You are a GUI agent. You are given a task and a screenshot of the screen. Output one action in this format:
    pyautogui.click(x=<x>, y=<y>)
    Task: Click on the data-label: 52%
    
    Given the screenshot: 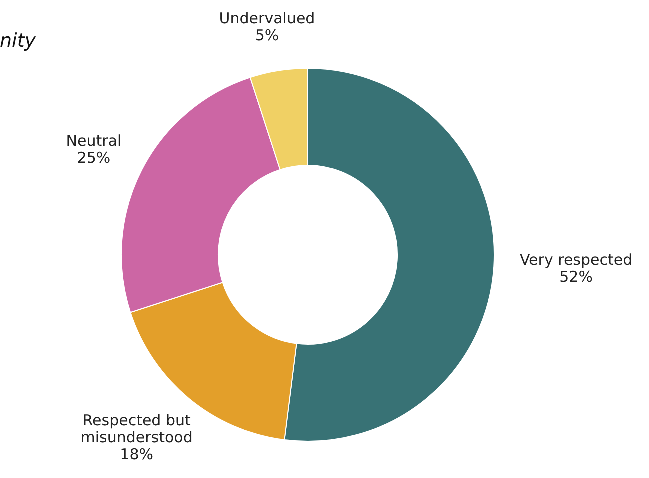 What is the action you would take?
    pyautogui.click(x=576, y=277)
    